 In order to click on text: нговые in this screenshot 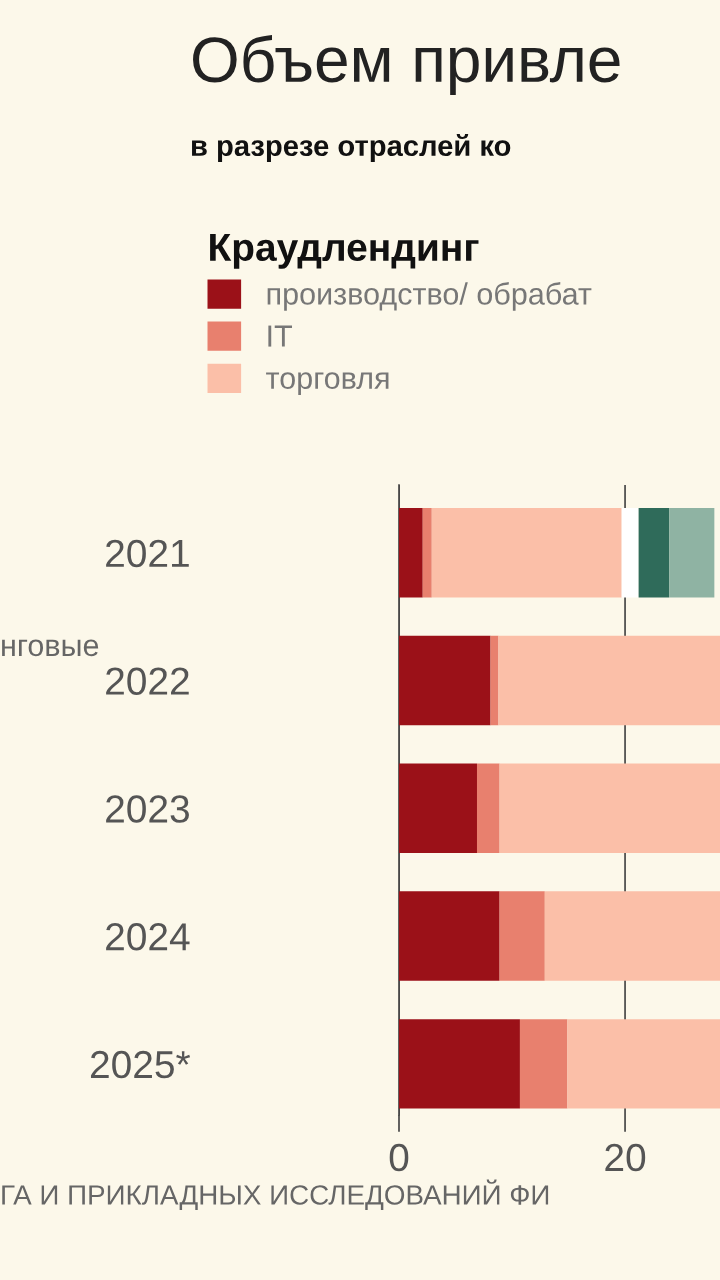, I will do `click(50, 648)`.